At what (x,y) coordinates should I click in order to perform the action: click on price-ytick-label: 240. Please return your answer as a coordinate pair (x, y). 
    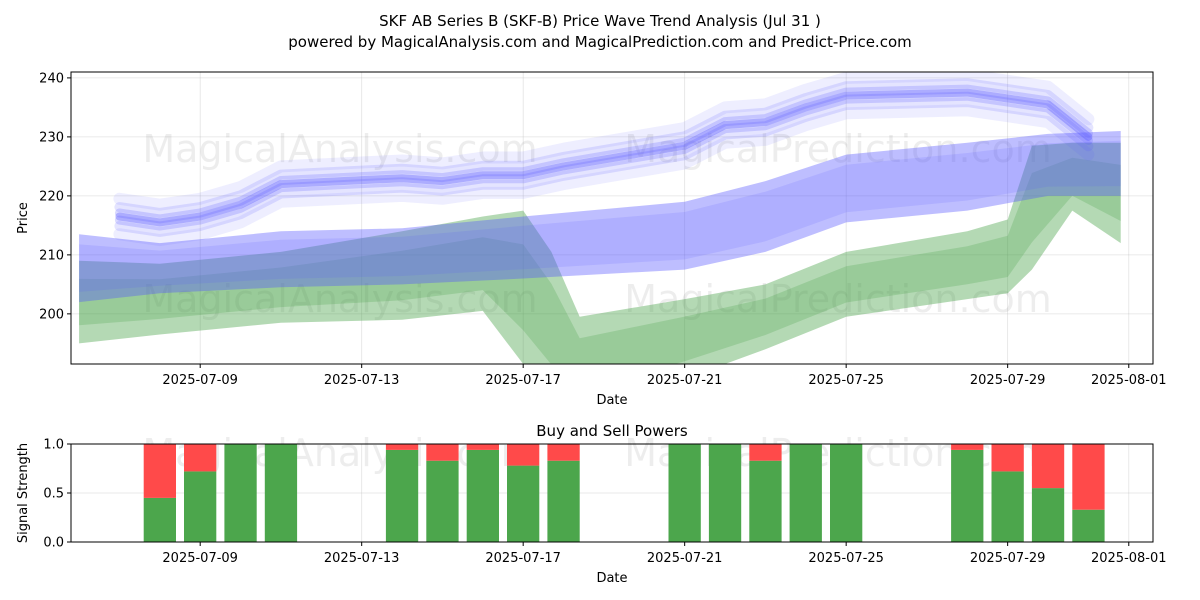
    Looking at the image, I should click on (51, 78).